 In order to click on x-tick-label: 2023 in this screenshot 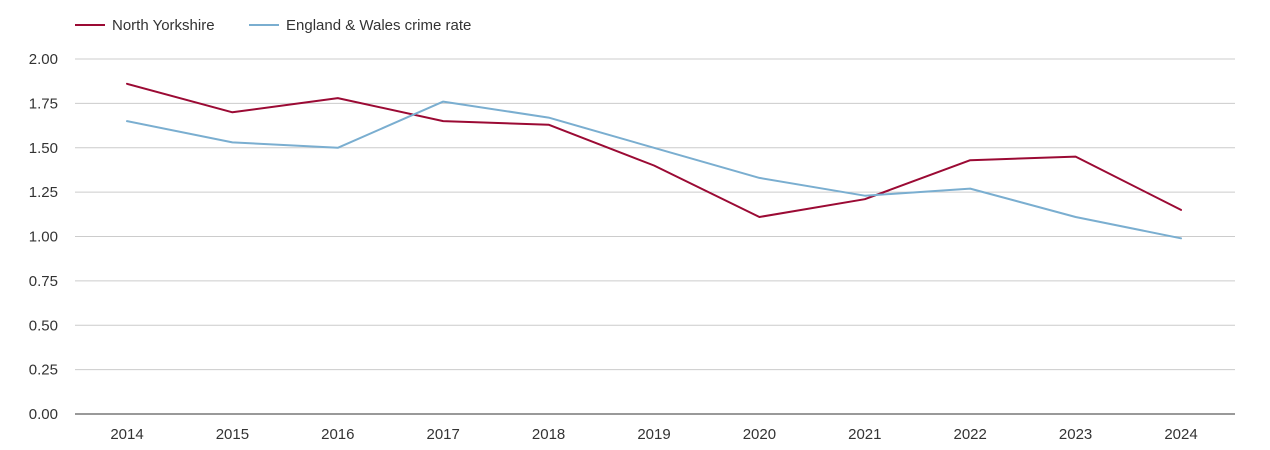, I will do `click(1075, 434)`.